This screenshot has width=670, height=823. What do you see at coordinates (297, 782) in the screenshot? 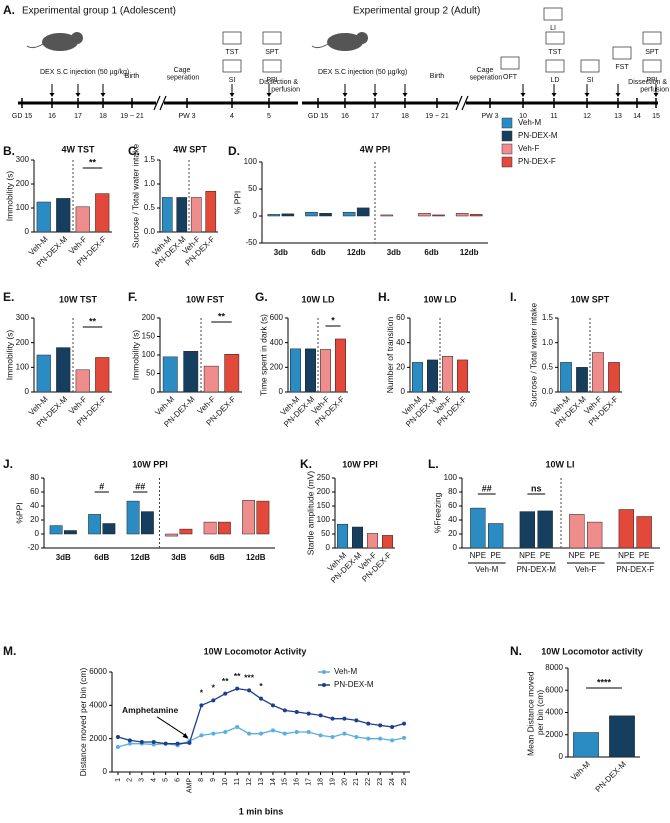
I see `x-tick-label: 16` at bounding box center [297, 782].